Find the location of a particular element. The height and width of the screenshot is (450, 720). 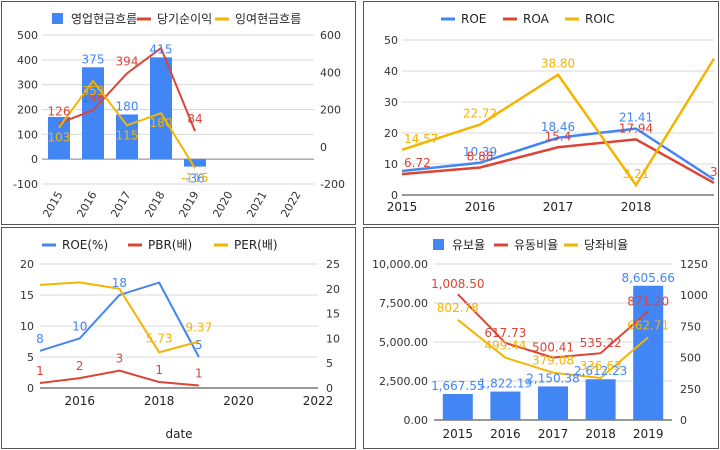

c2-xtick-2017: 2017 is located at coordinates (558, 207).